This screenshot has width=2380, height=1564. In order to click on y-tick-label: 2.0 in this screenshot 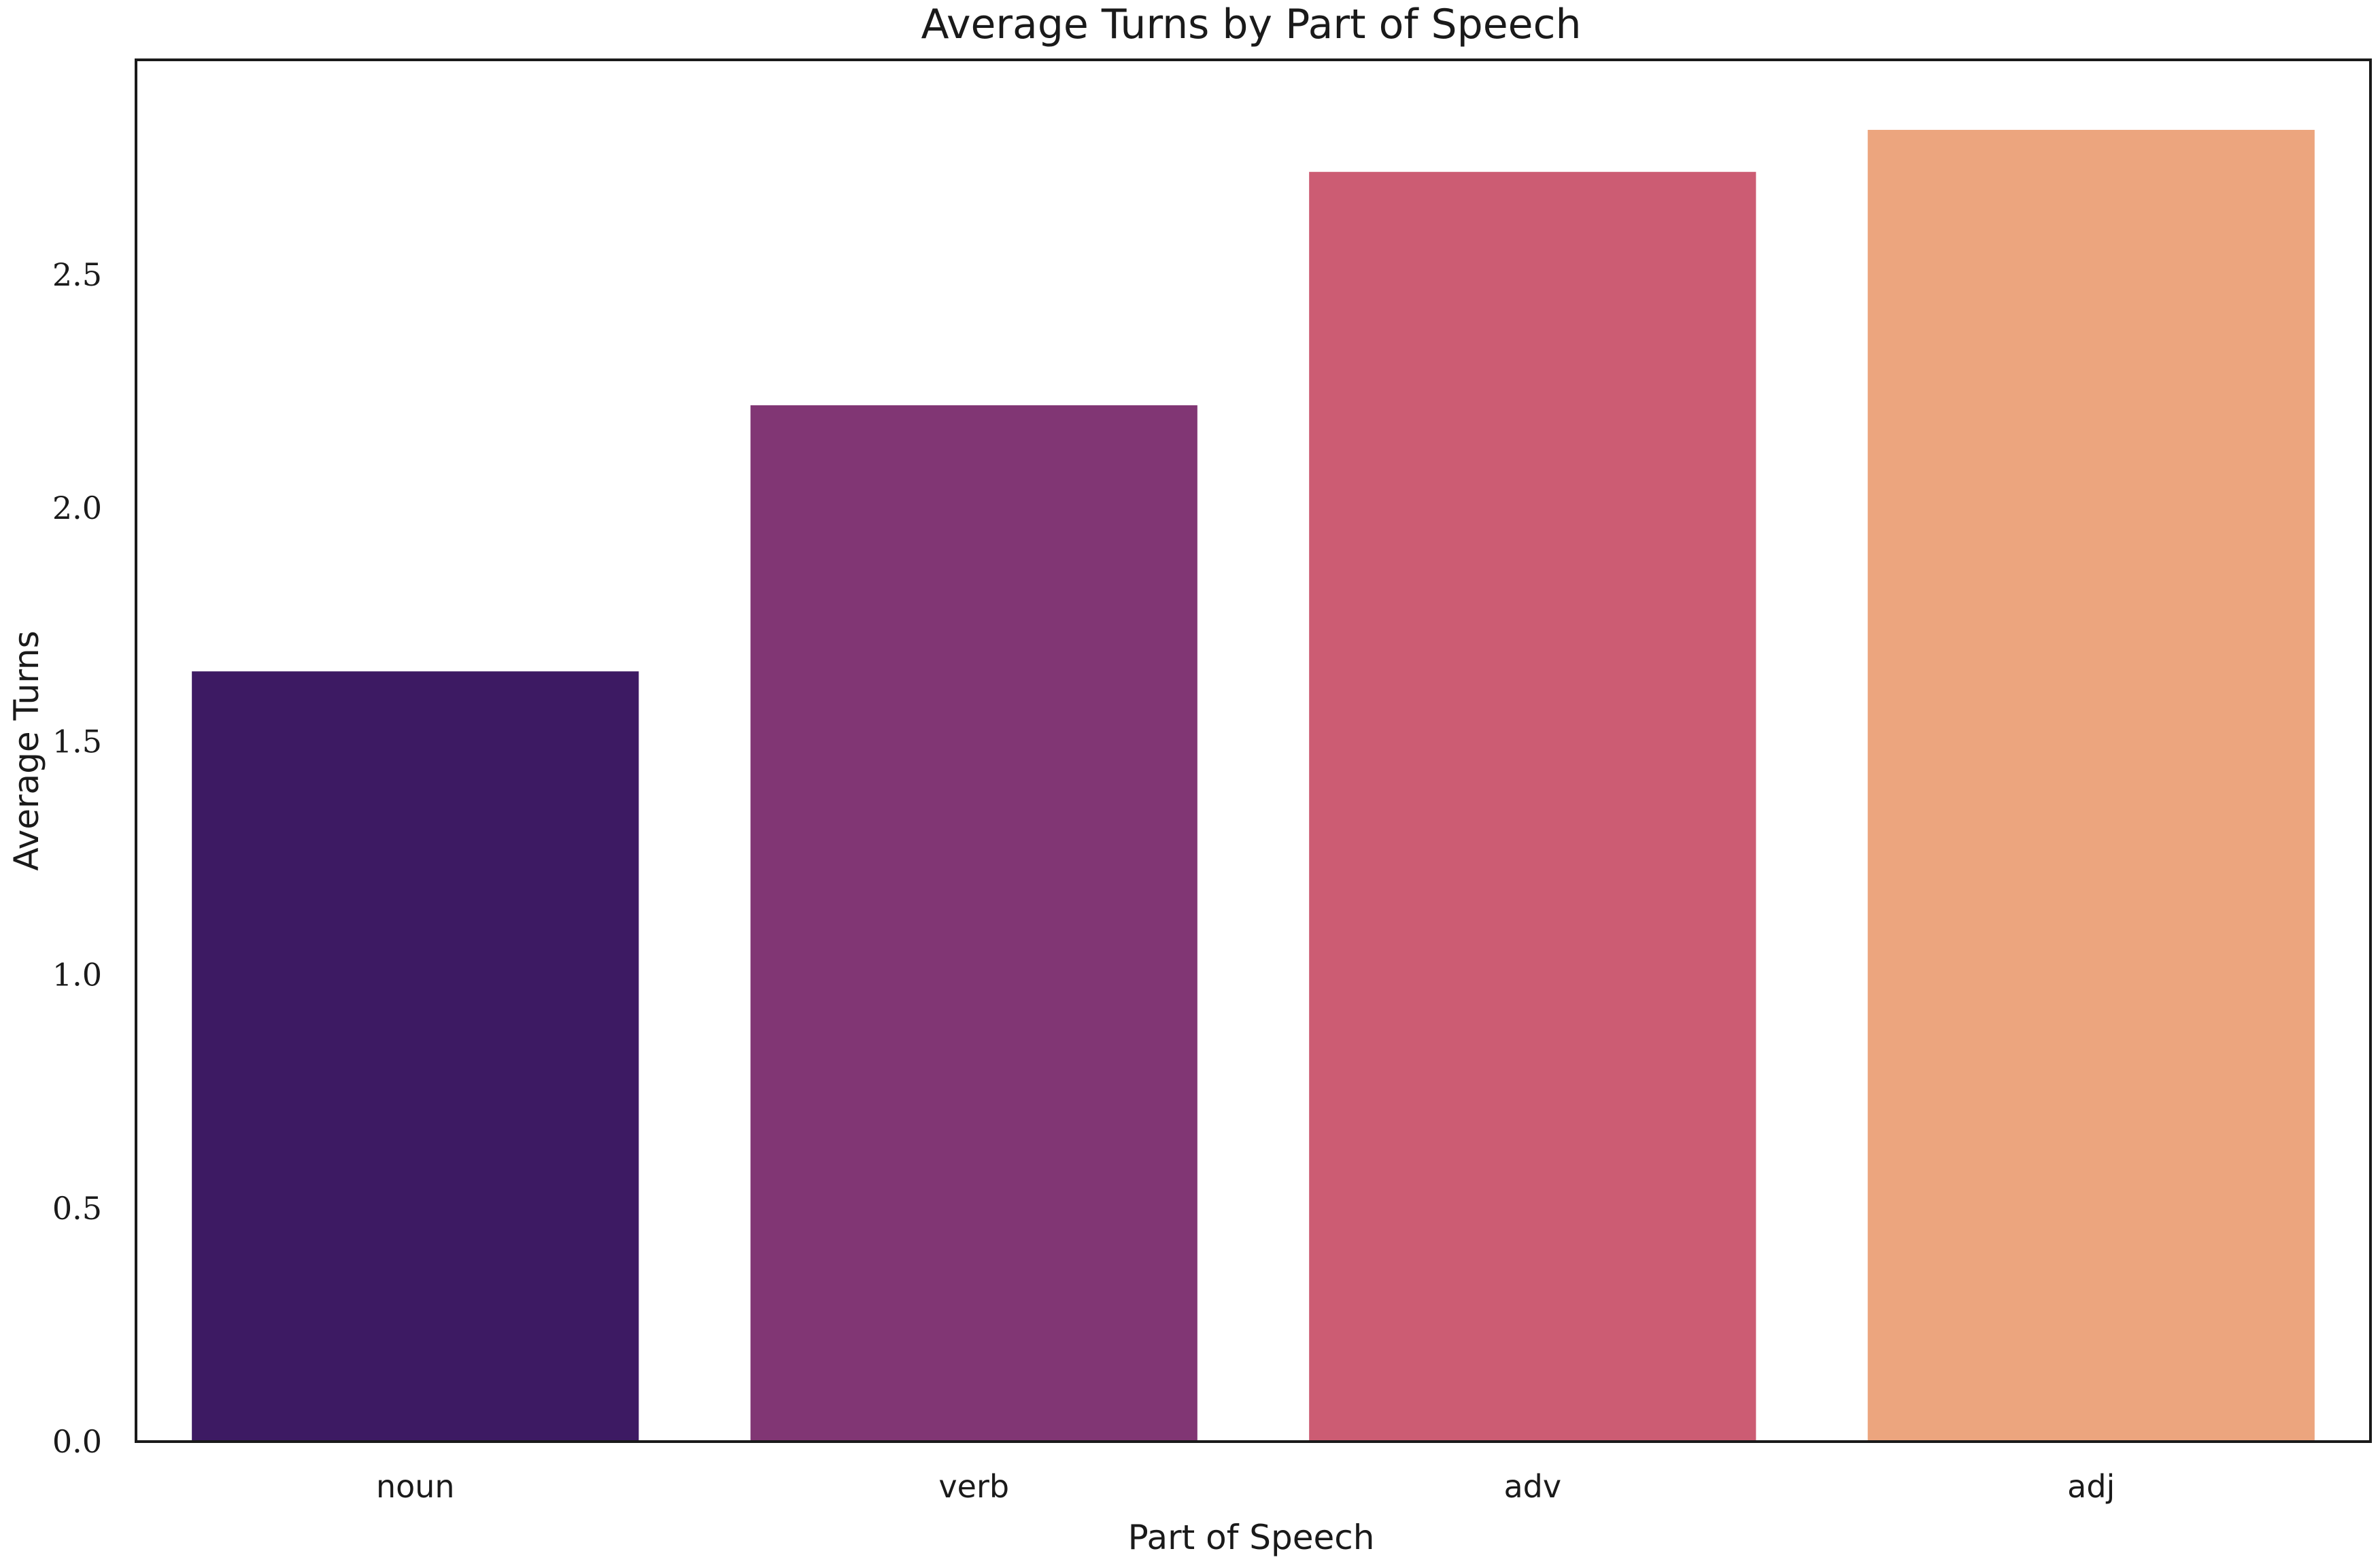, I will do `click(77, 508)`.